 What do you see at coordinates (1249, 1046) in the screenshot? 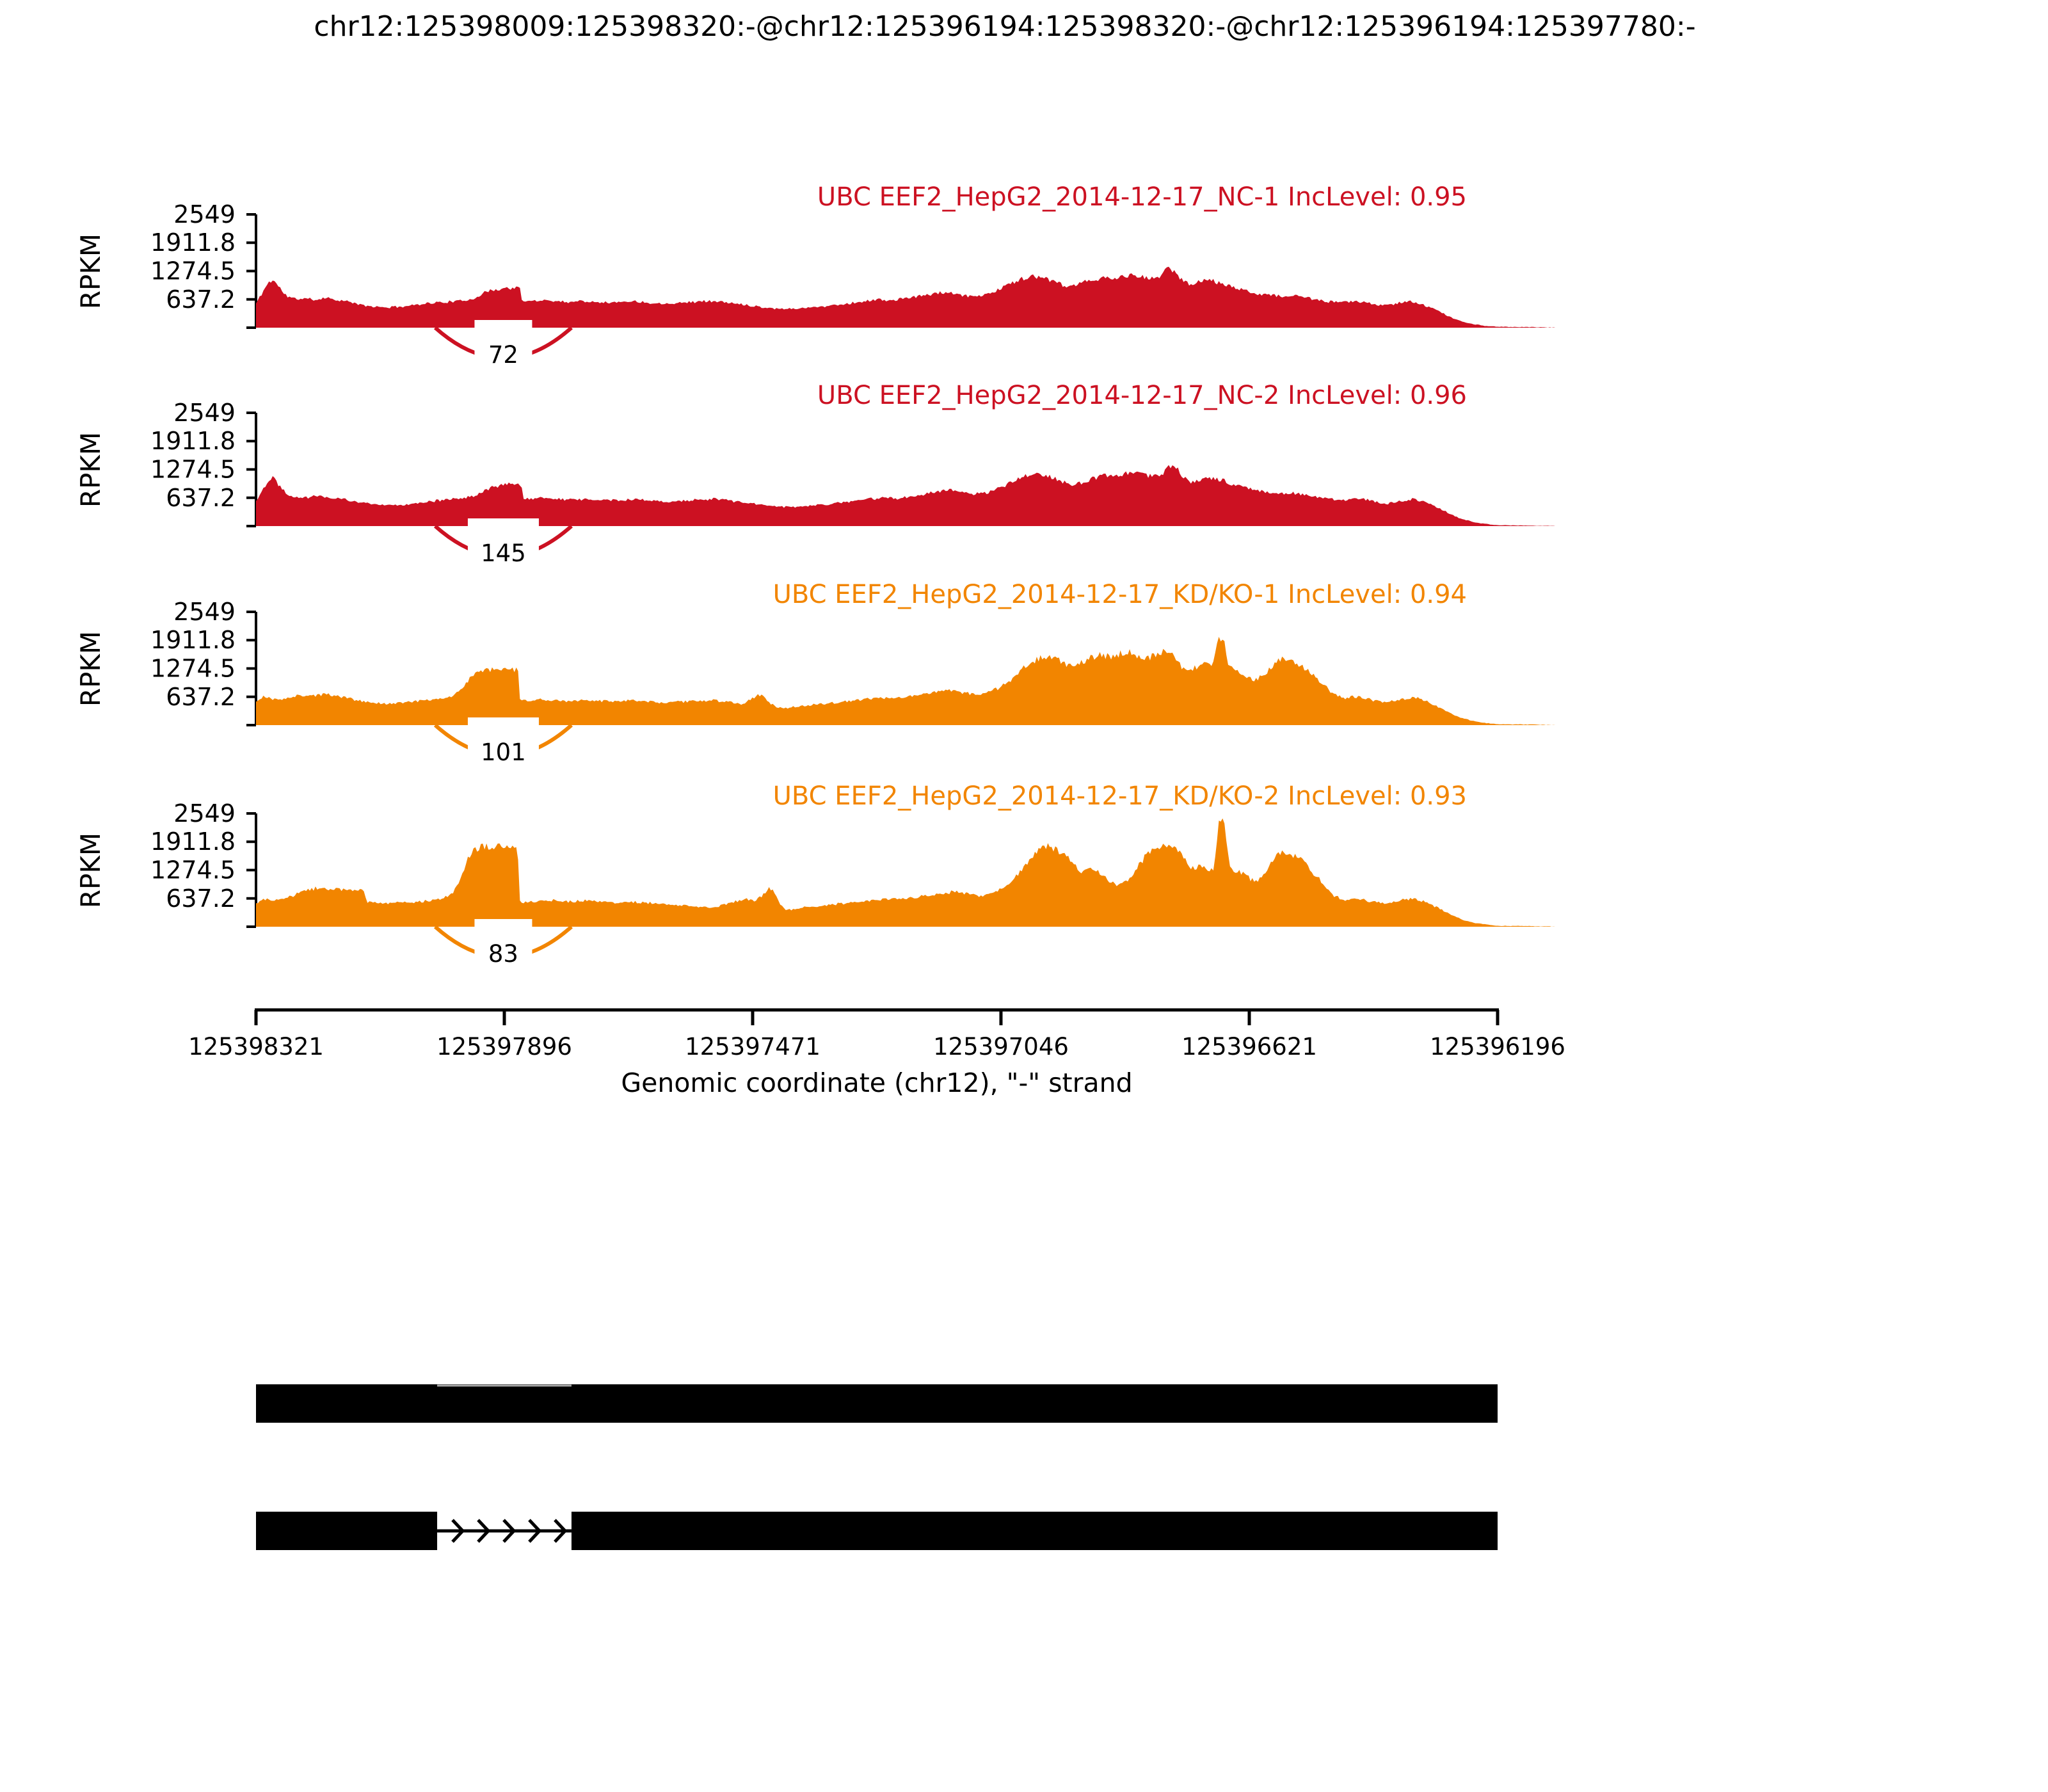
I see `x-tick-label: 125396621` at bounding box center [1249, 1046].